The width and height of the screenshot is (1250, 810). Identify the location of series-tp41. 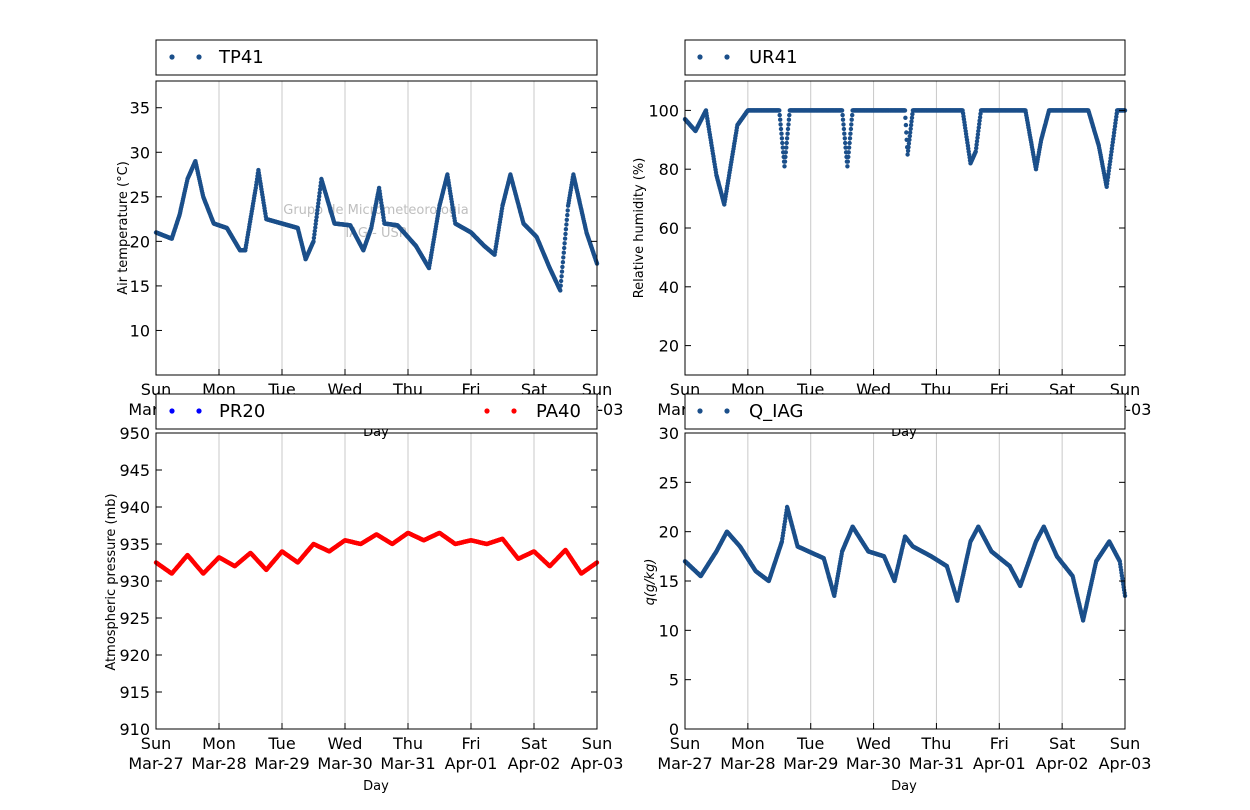
(376, 226).